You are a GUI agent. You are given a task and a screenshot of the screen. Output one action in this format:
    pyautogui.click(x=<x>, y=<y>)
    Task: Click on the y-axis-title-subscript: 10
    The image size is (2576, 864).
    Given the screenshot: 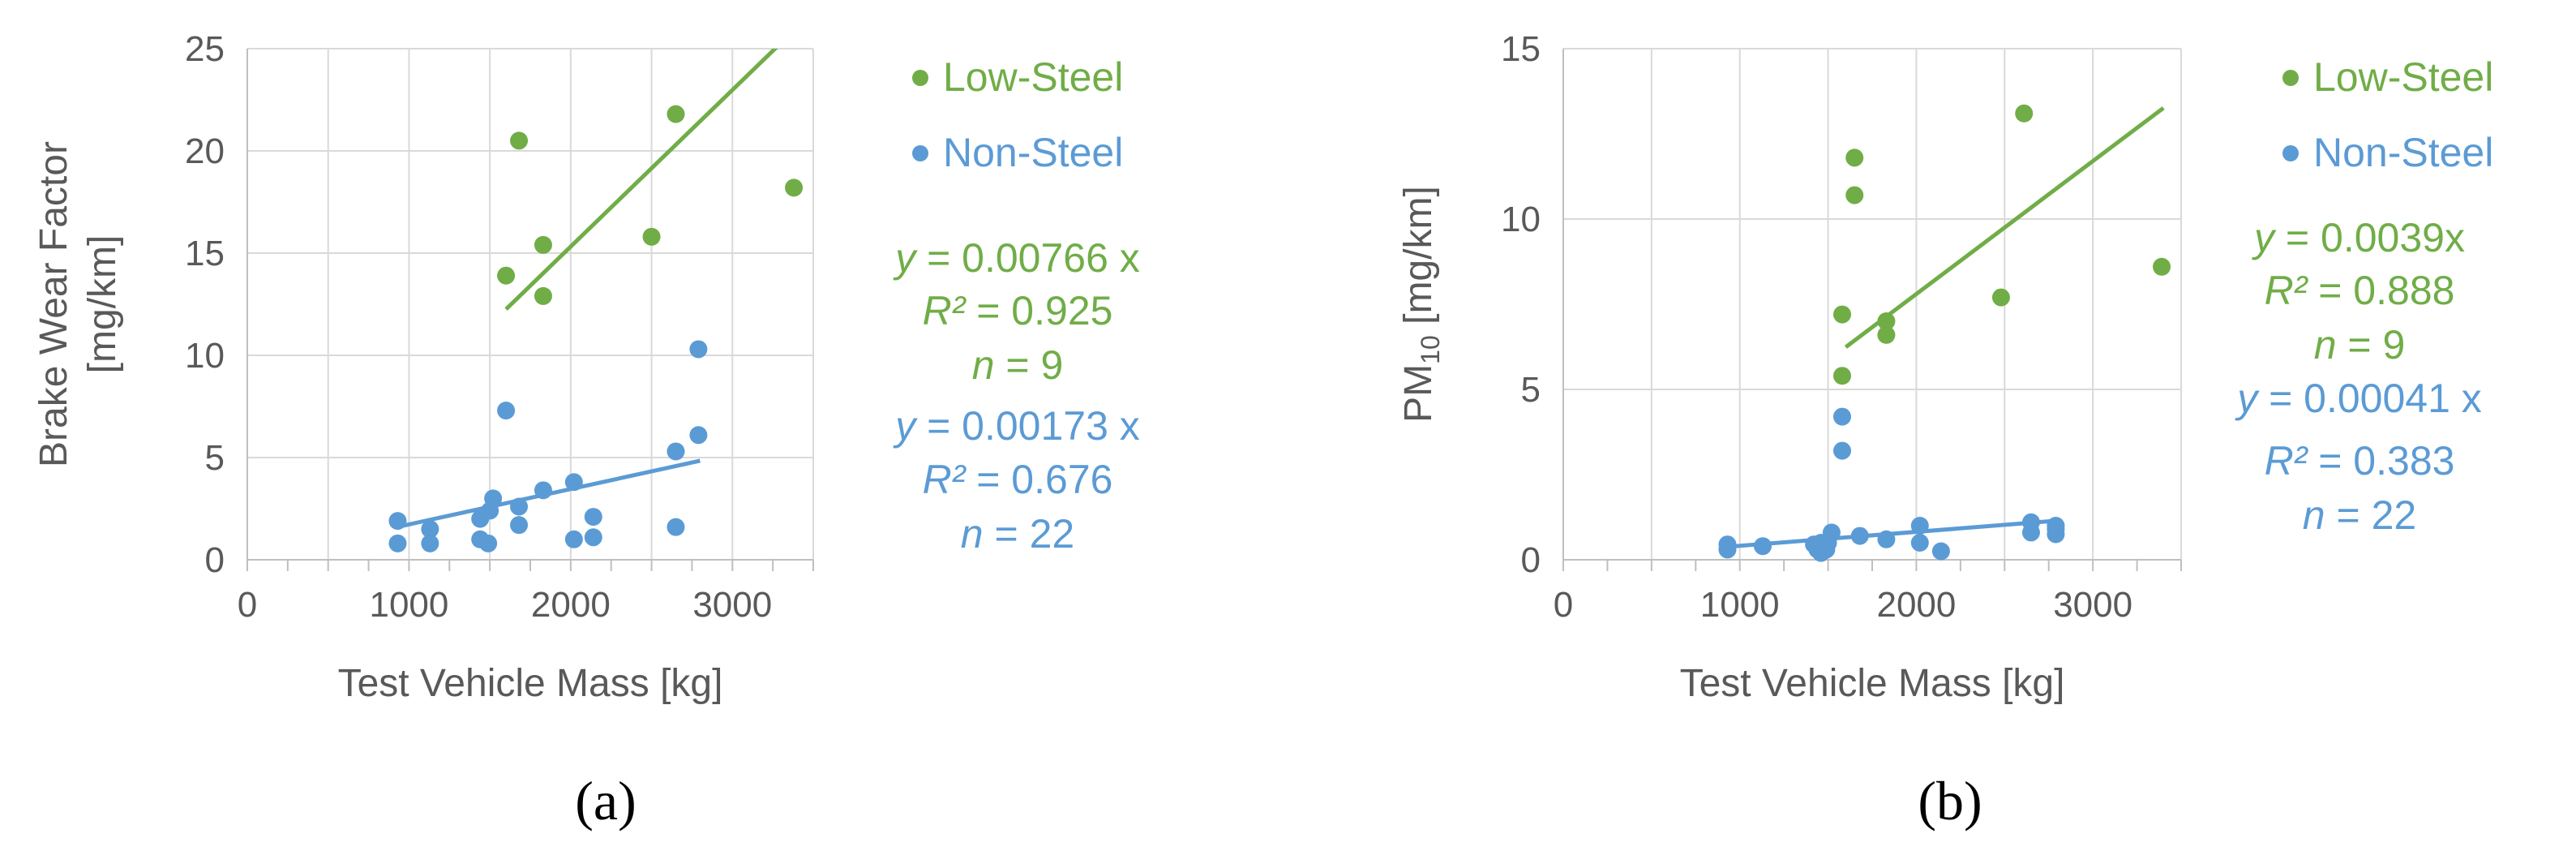 What is the action you would take?
    pyautogui.click(x=1430, y=349)
    